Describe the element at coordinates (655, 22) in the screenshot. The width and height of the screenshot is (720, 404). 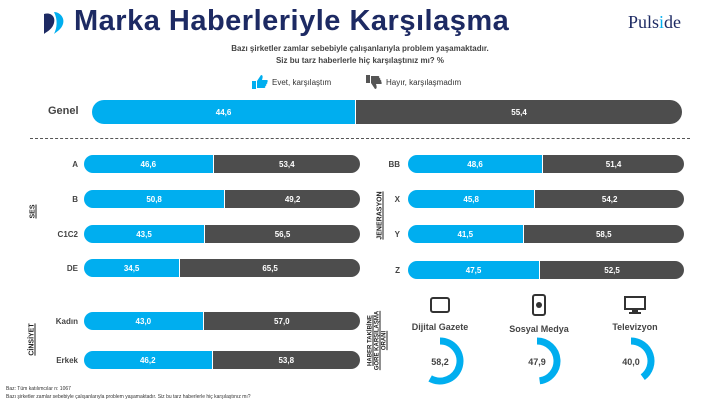
I see `pulside-logo: Pulside` at that location.